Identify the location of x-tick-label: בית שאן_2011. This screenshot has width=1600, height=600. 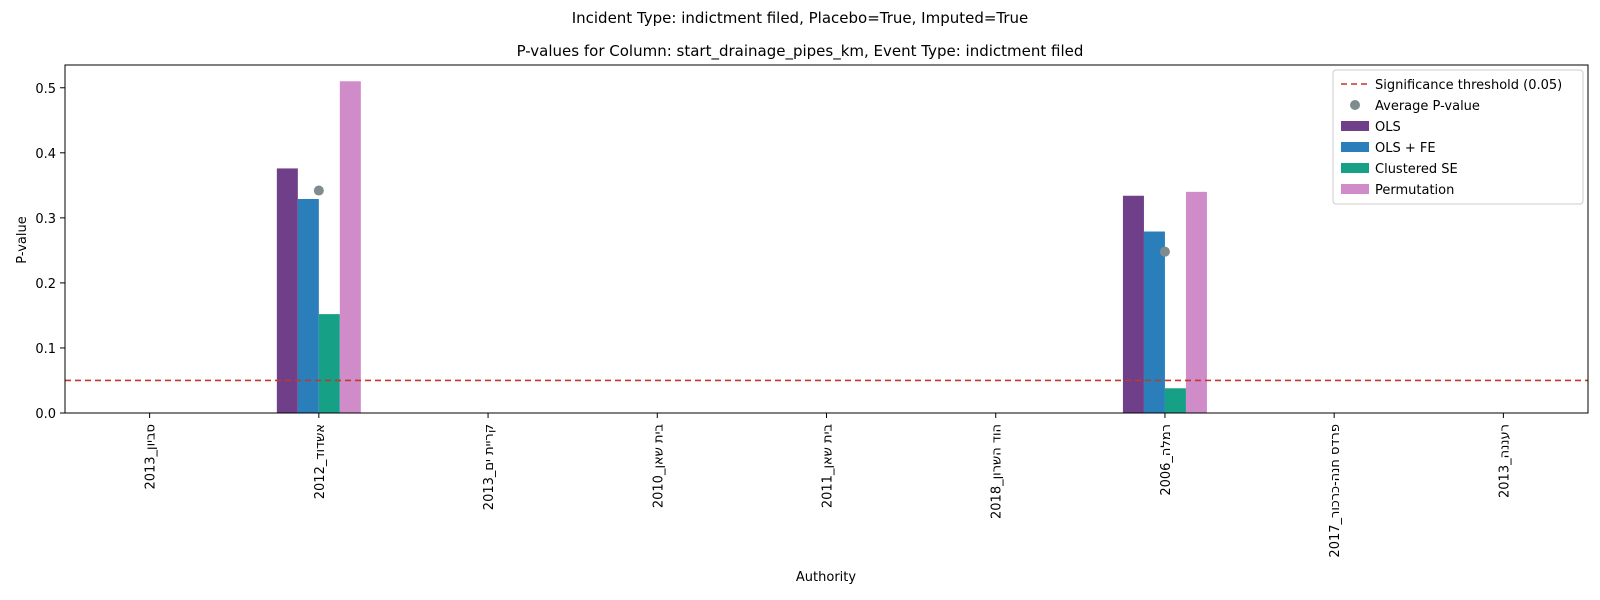
(828, 466).